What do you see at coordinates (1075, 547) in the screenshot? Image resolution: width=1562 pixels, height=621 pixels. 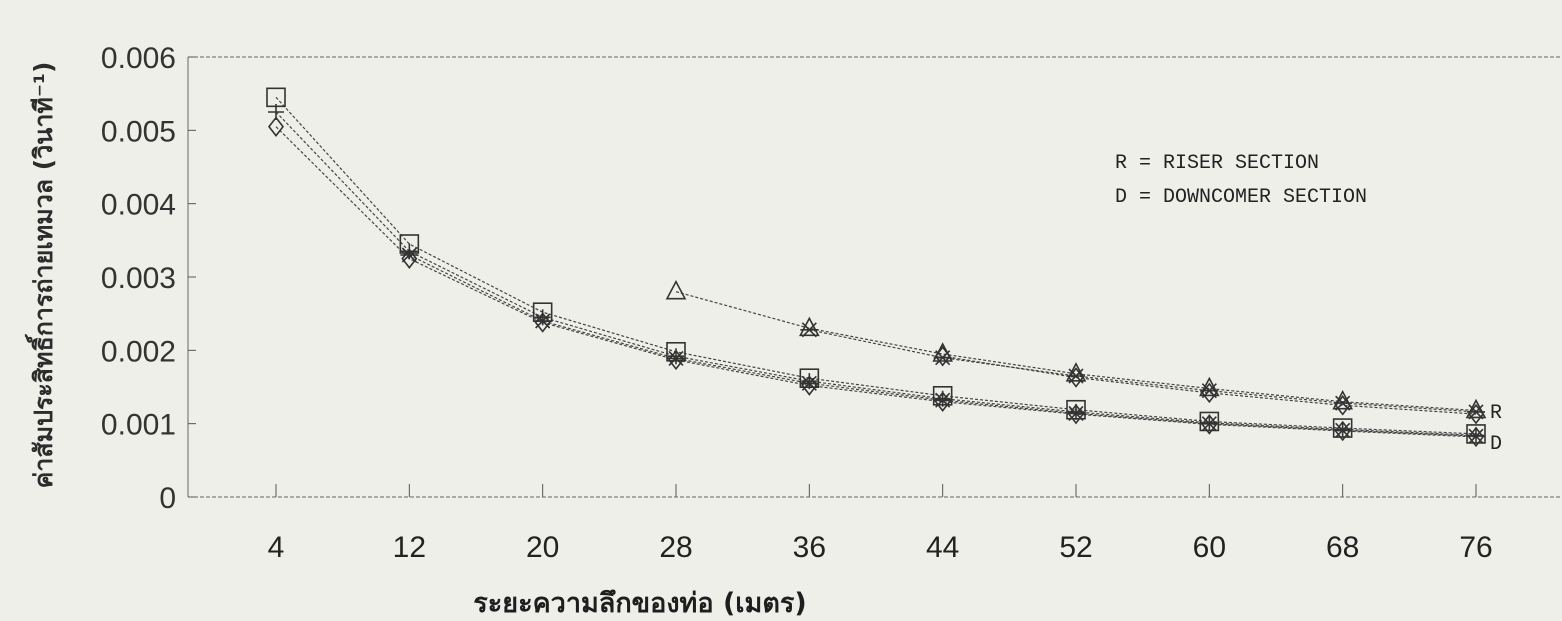 I see `x-tick-label: 52` at bounding box center [1075, 547].